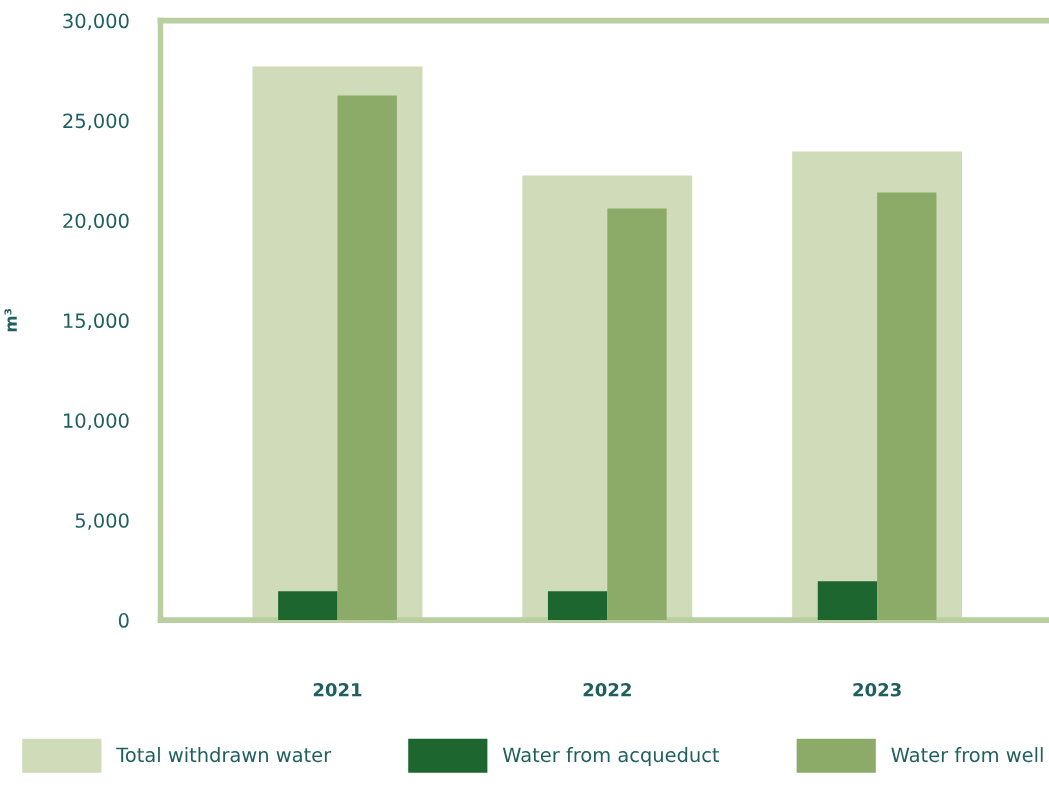 This screenshot has height=794, width=1049. What do you see at coordinates (967, 755) in the screenshot?
I see `legend-label: Water from well` at bounding box center [967, 755].